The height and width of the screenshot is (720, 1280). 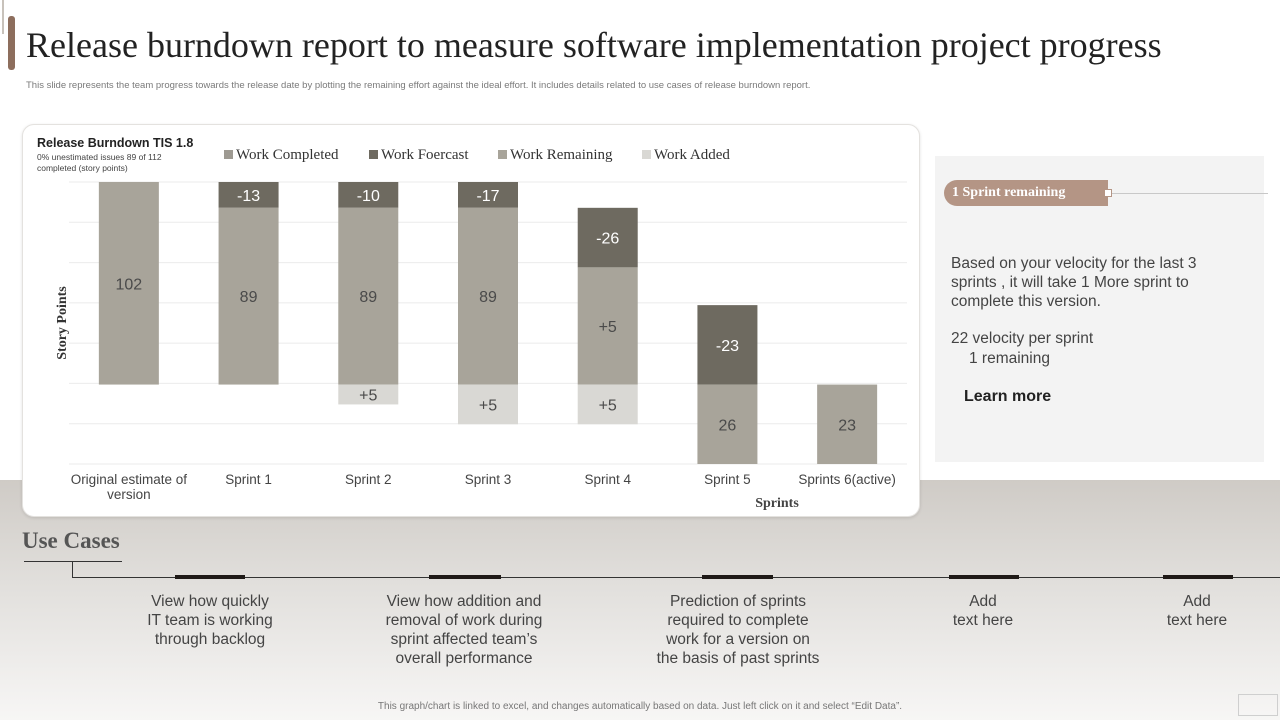 What do you see at coordinates (1258, 705) in the screenshot?
I see `slide-corner-box` at bounding box center [1258, 705].